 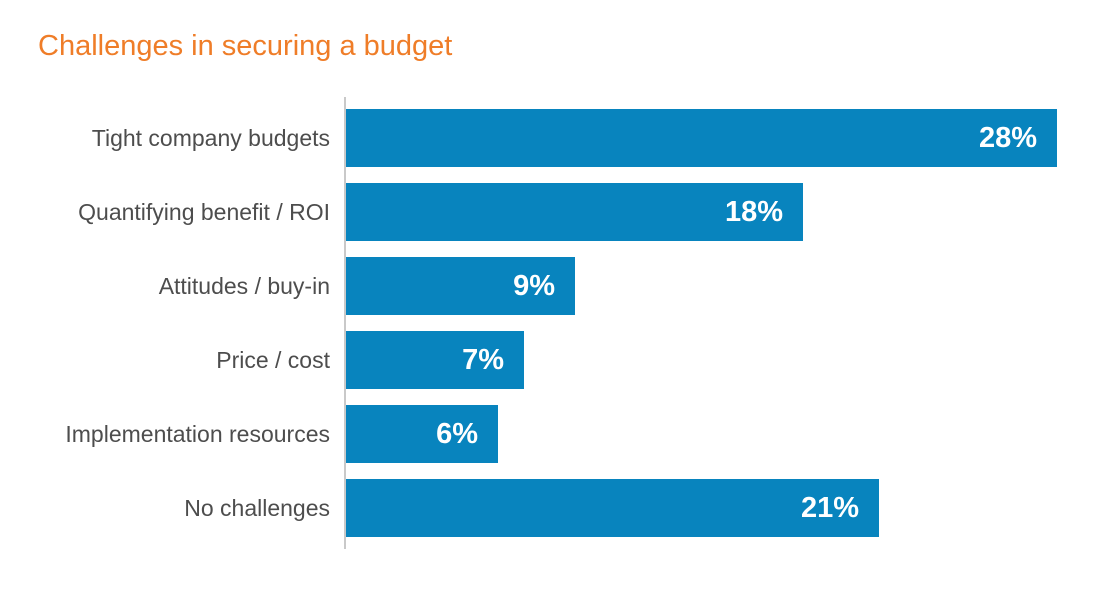 I want to click on chart-title: Challenges in securing a budget, so click(x=245, y=46).